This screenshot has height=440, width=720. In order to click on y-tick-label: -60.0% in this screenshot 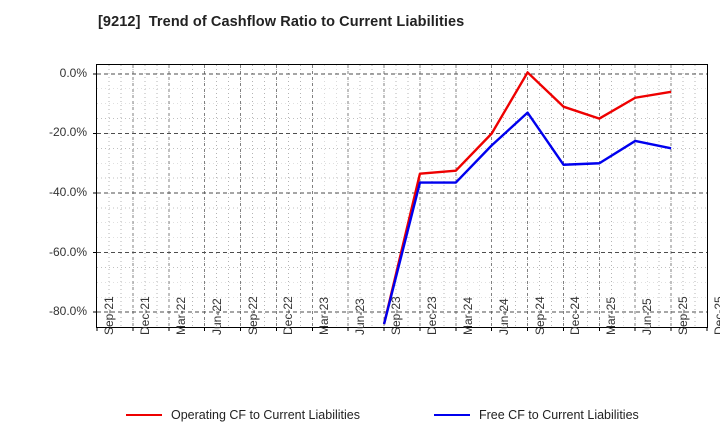, I will do `click(67, 251)`.